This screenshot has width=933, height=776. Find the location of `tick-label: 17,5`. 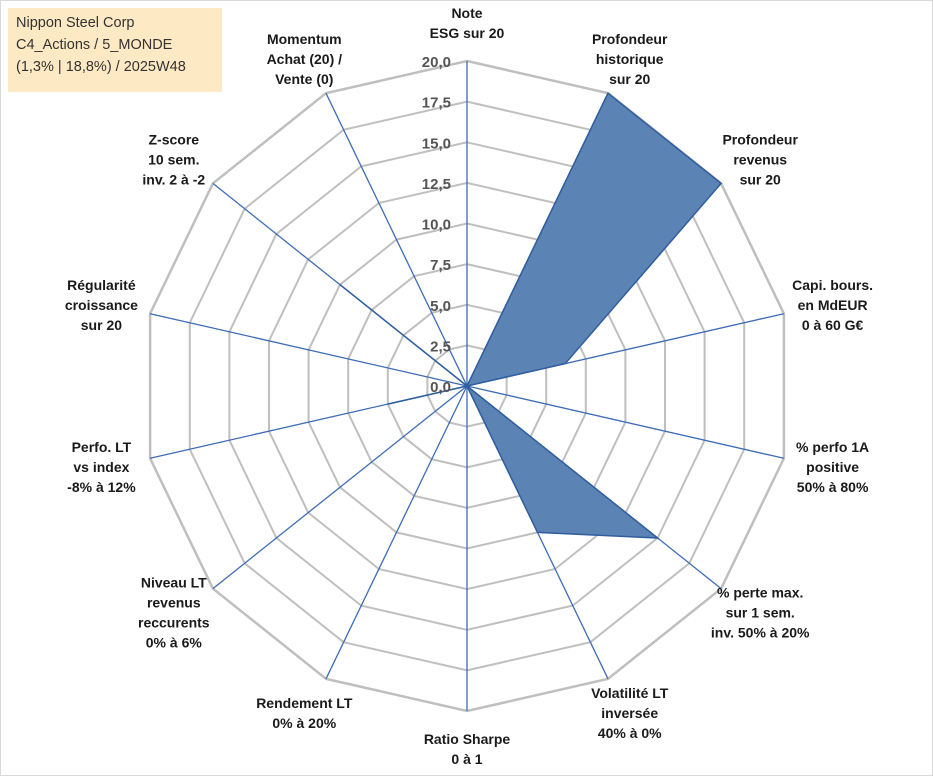

tick-label: 17,5 is located at coordinates (436, 103).